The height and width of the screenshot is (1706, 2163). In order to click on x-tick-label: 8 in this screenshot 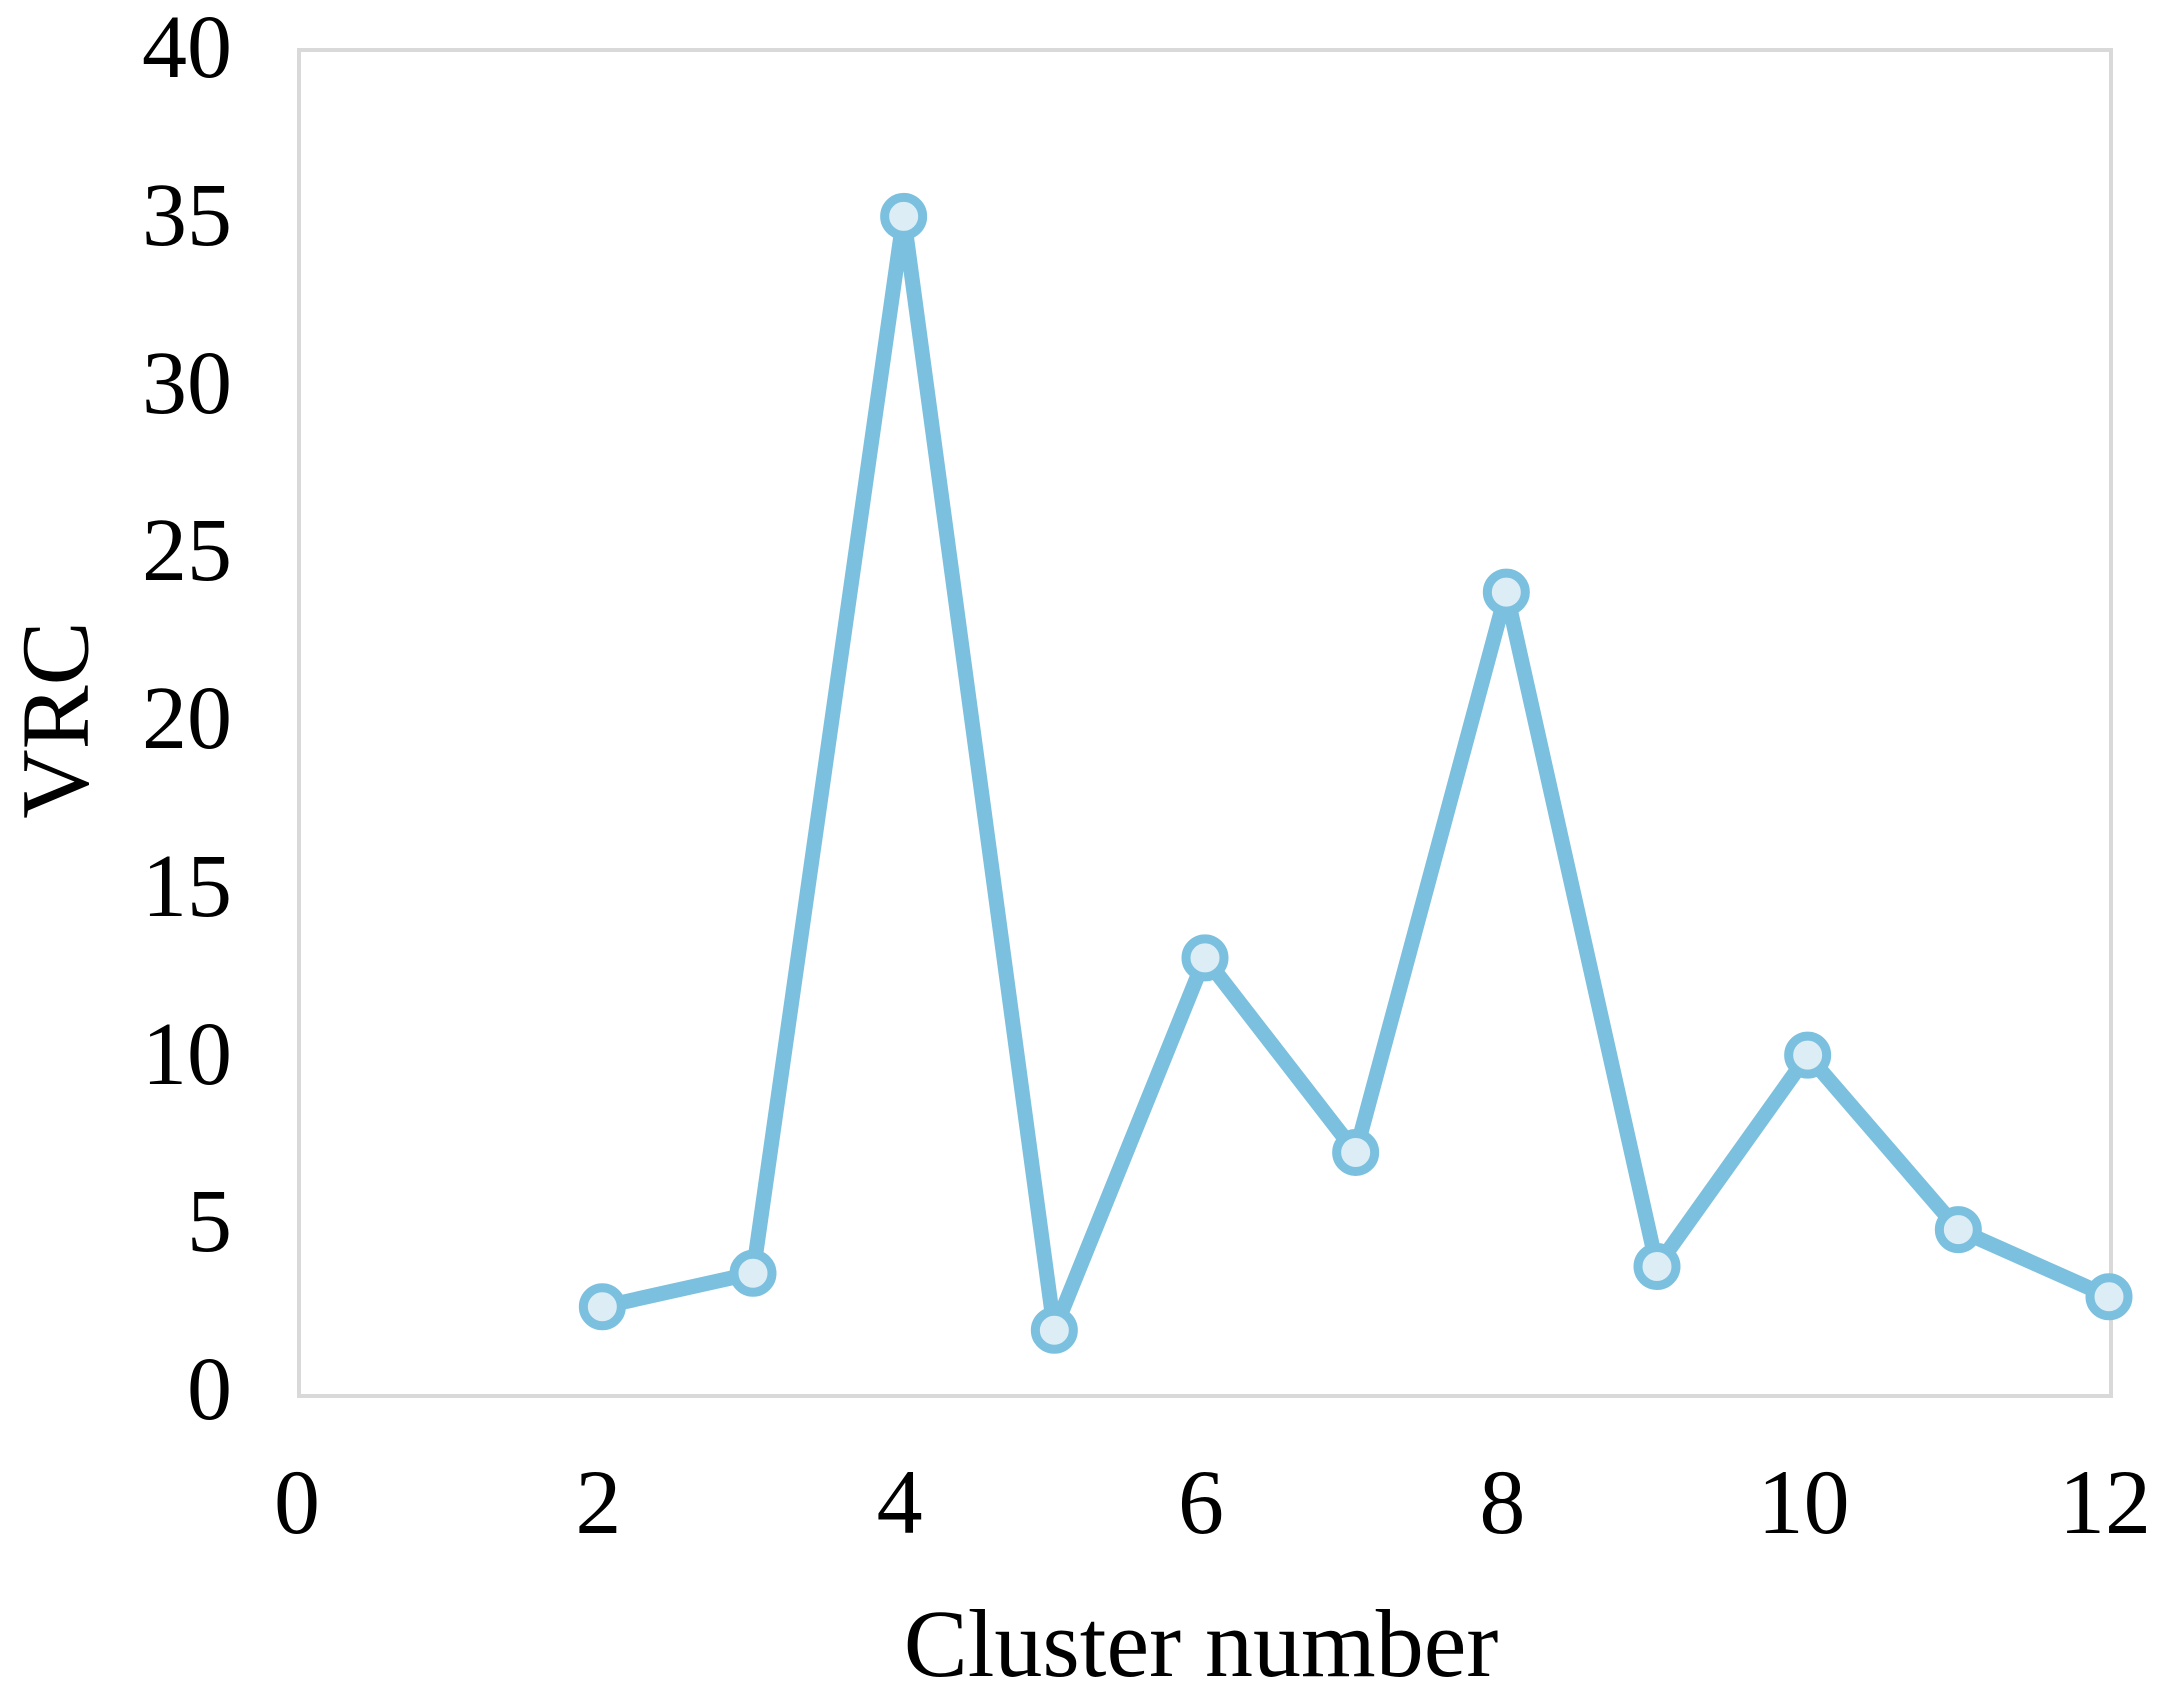, I will do `click(1502, 1502)`.